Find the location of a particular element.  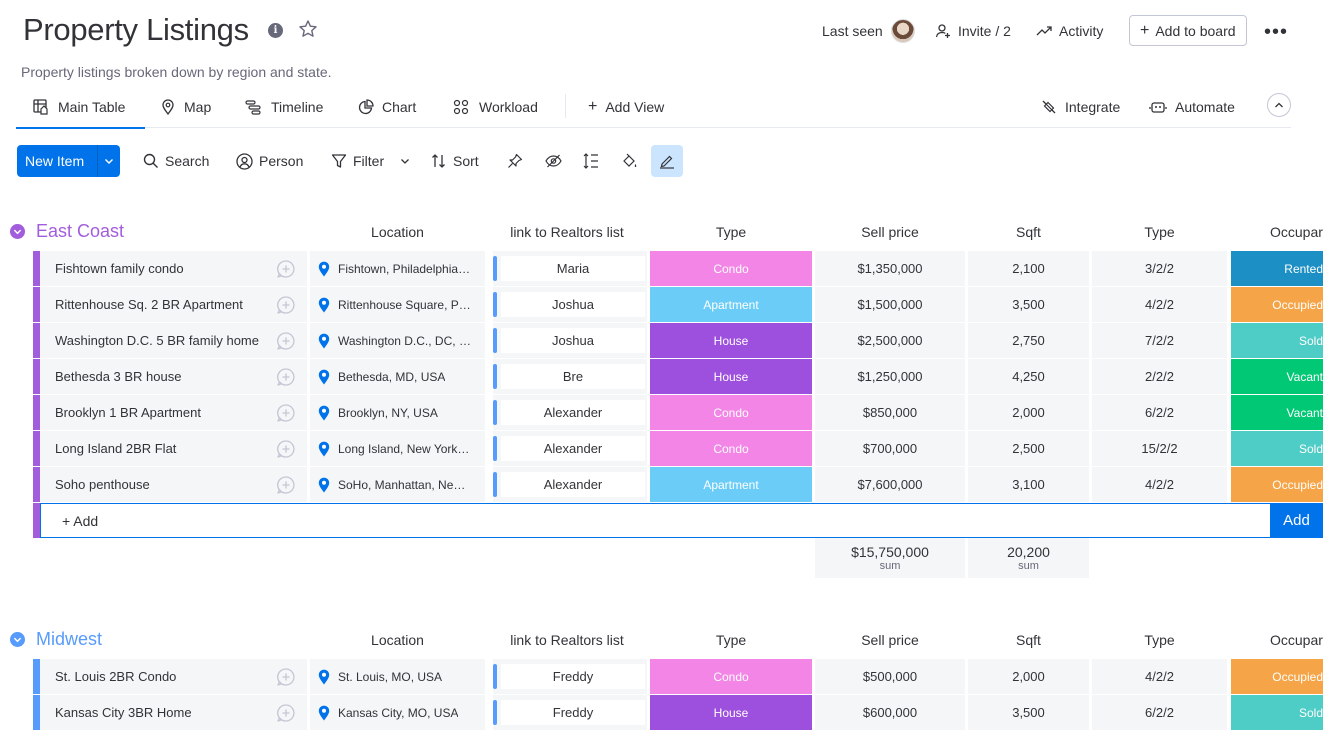

sell-price-cell: $2,500,000 is located at coordinates (890, 340).